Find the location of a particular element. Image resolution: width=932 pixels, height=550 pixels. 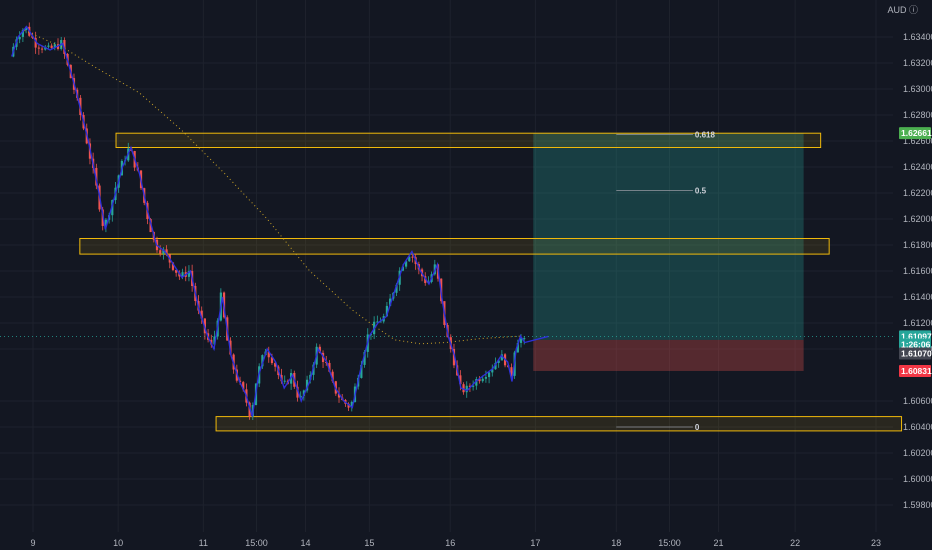

time-tick-label: 15 is located at coordinates (369, 543).